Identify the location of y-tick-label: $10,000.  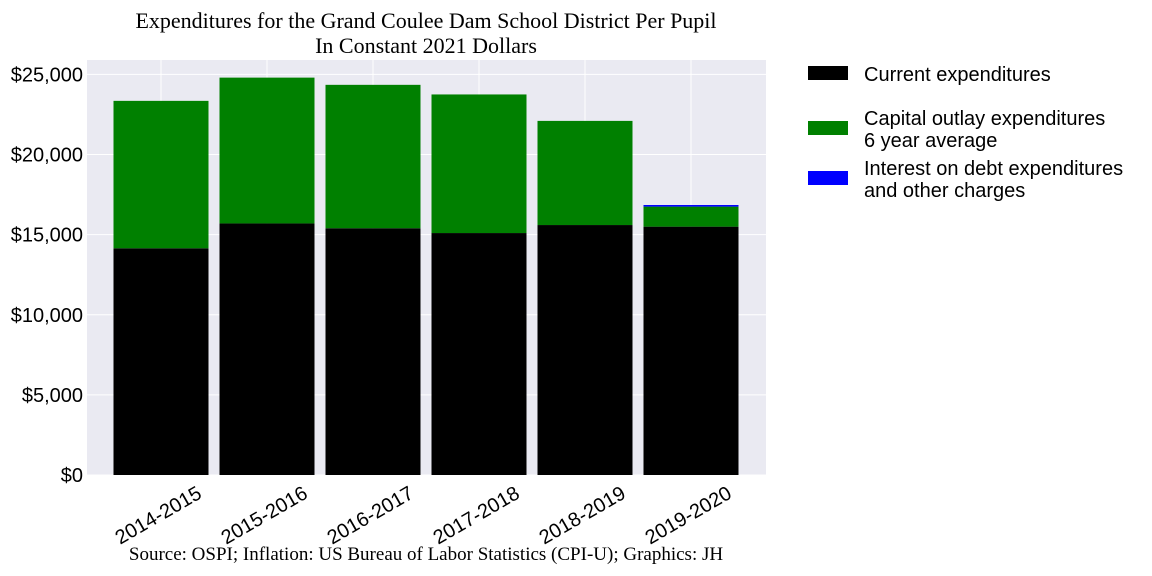
(47, 316).